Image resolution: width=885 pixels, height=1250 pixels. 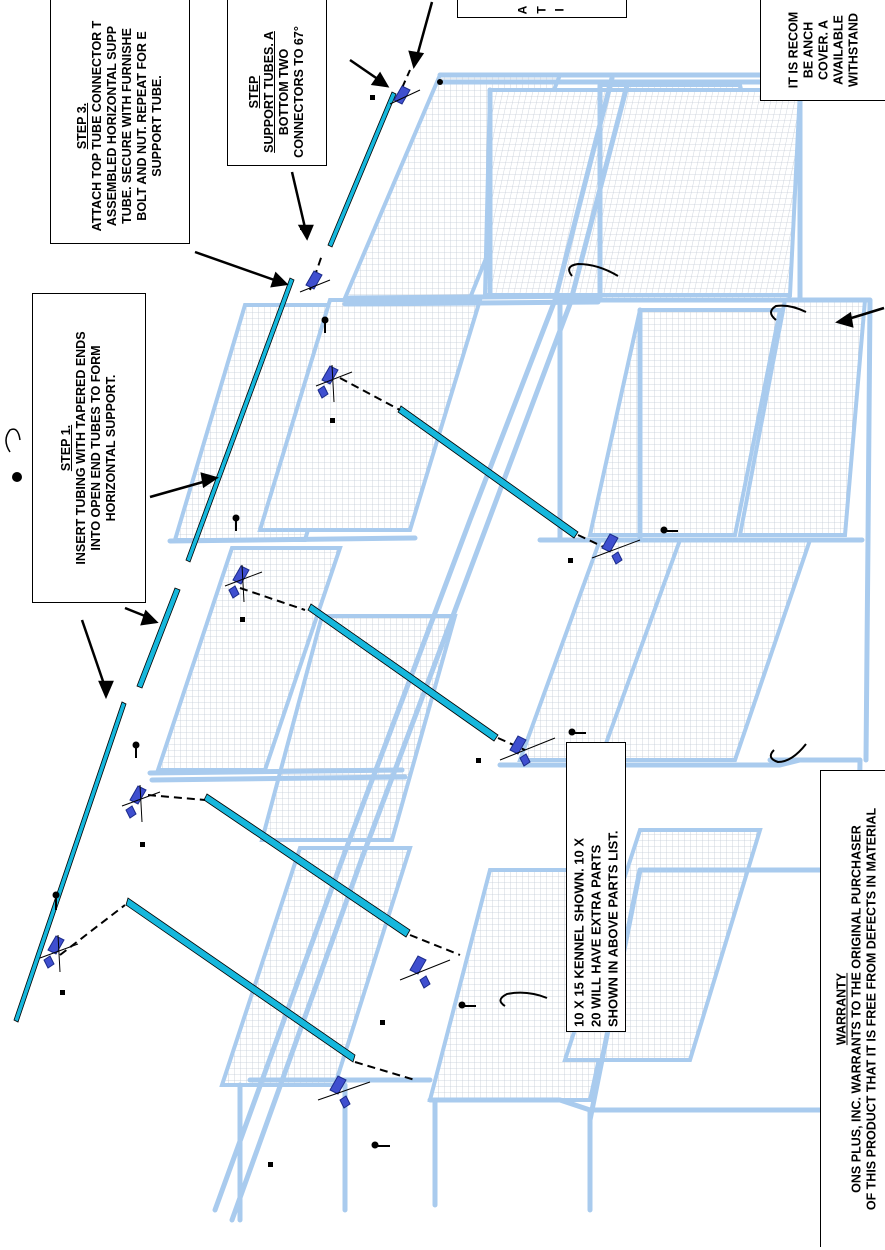 What do you see at coordinates (97, 126) in the screenshot?
I see `step3-line-1: ATTACH TOP TUBE CONNECTOR T` at bounding box center [97, 126].